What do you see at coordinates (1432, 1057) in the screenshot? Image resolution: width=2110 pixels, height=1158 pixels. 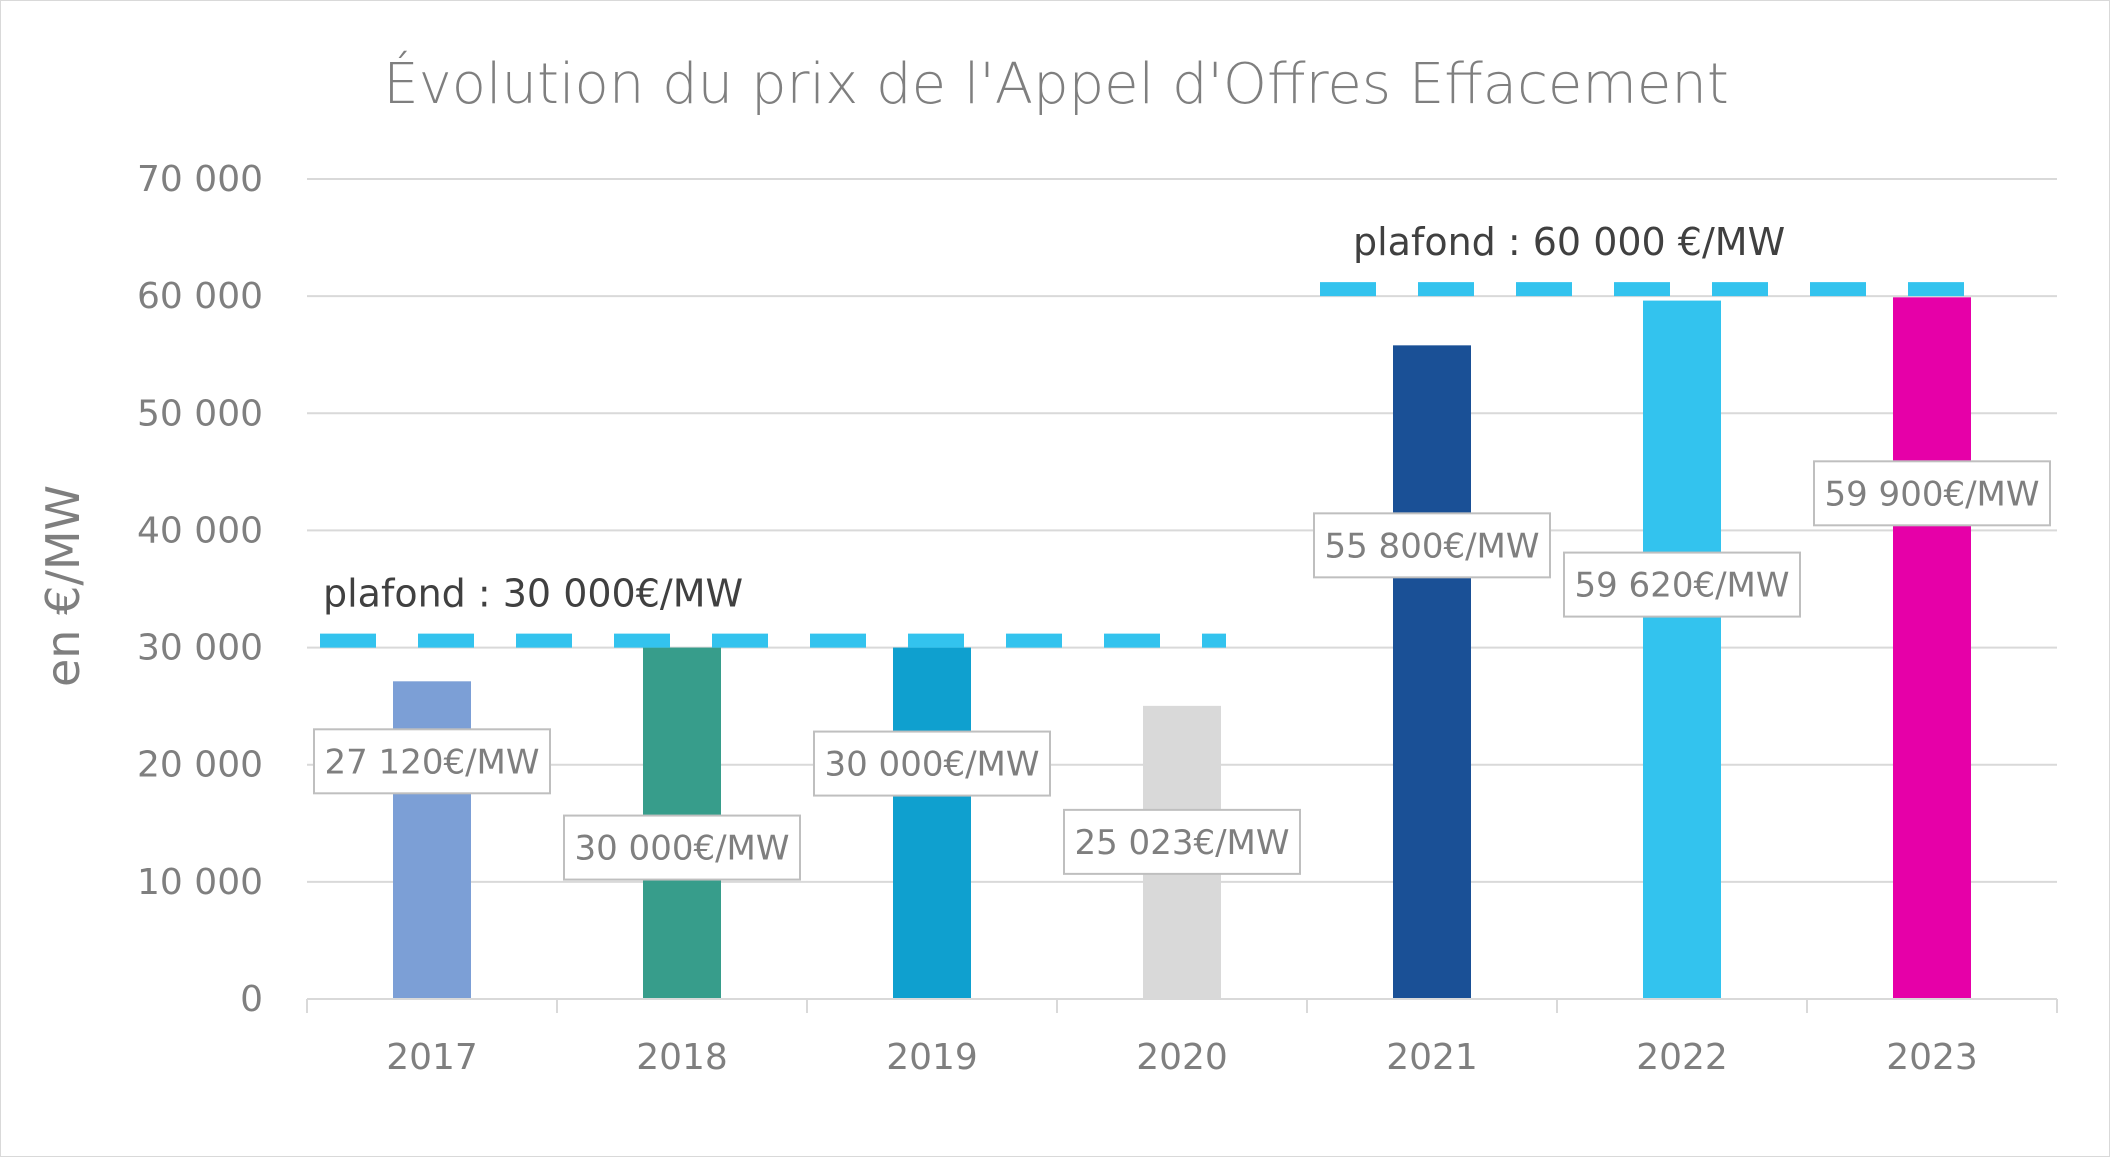 I see `x-tick-label: 2021` at bounding box center [1432, 1057].